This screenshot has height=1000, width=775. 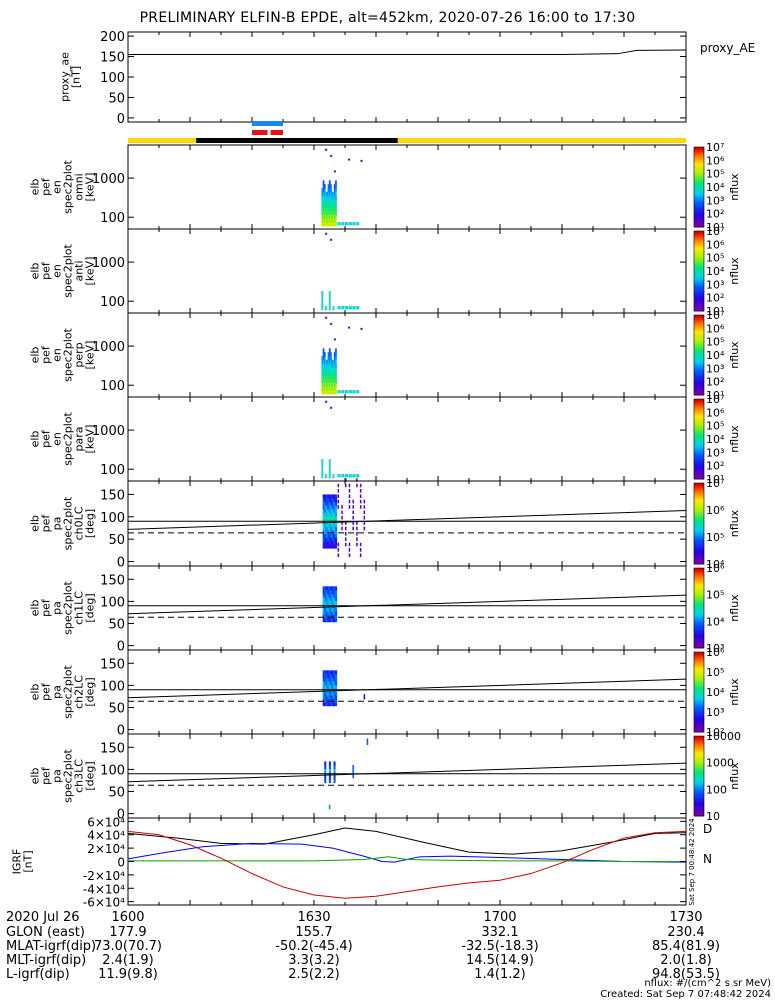 I want to click on pa-ch3-loss-cone-line, so click(x=407, y=772).